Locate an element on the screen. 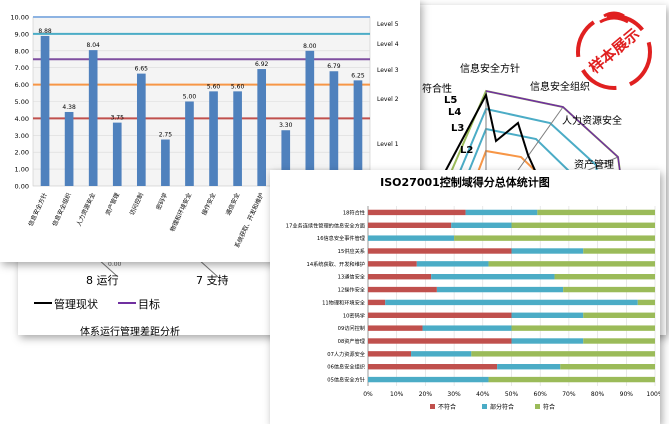 This screenshot has width=669, height=424. x-tick-label: 0% is located at coordinates (368, 394).